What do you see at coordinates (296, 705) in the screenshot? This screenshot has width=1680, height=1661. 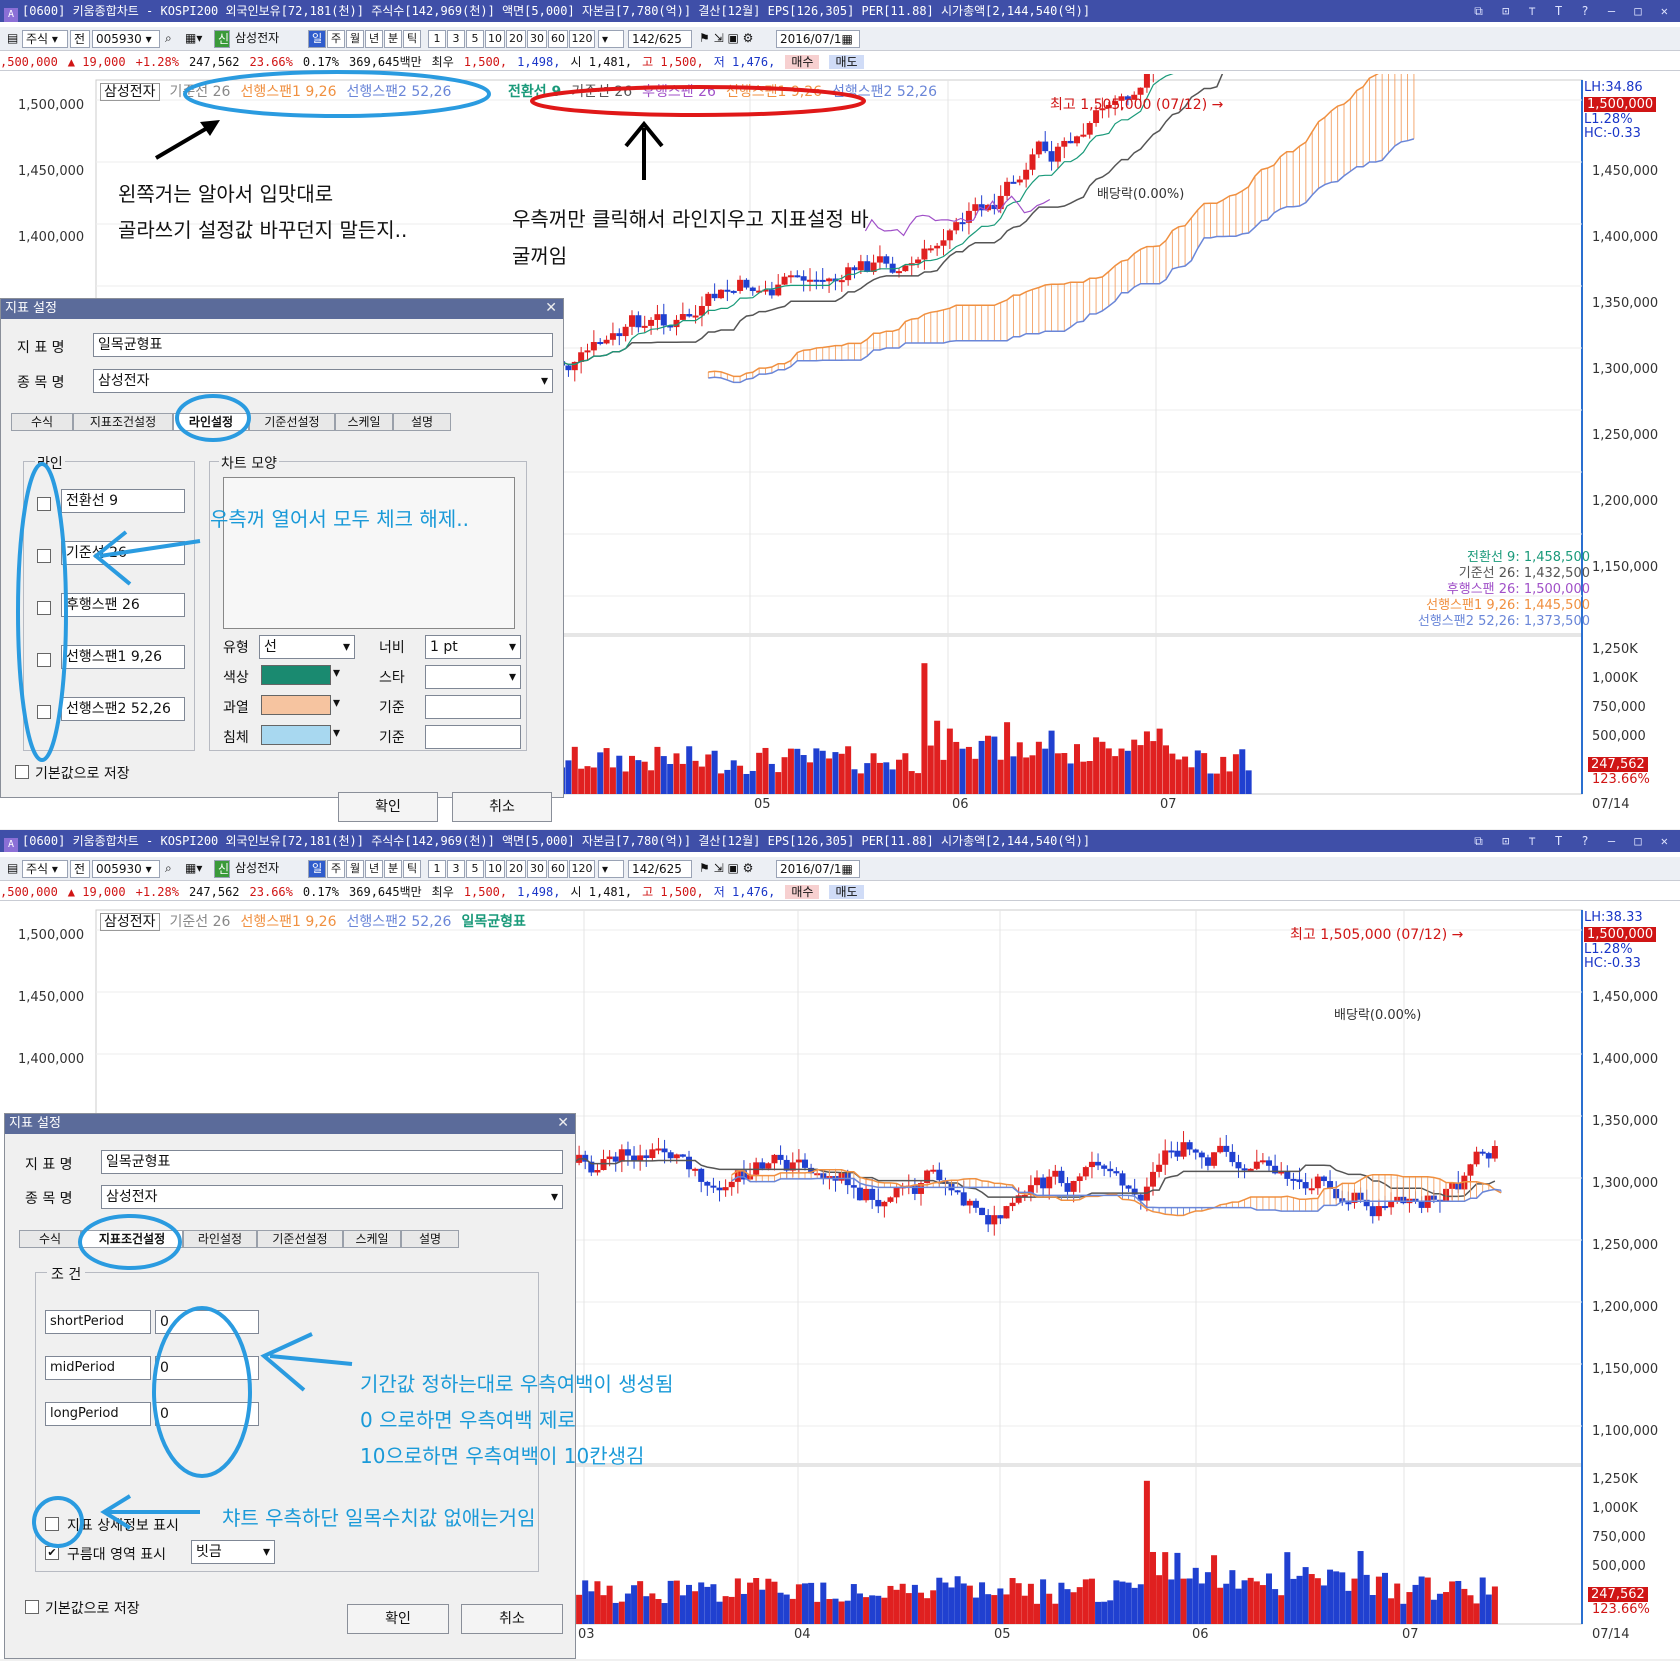 I see `overbought-swatch` at bounding box center [296, 705].